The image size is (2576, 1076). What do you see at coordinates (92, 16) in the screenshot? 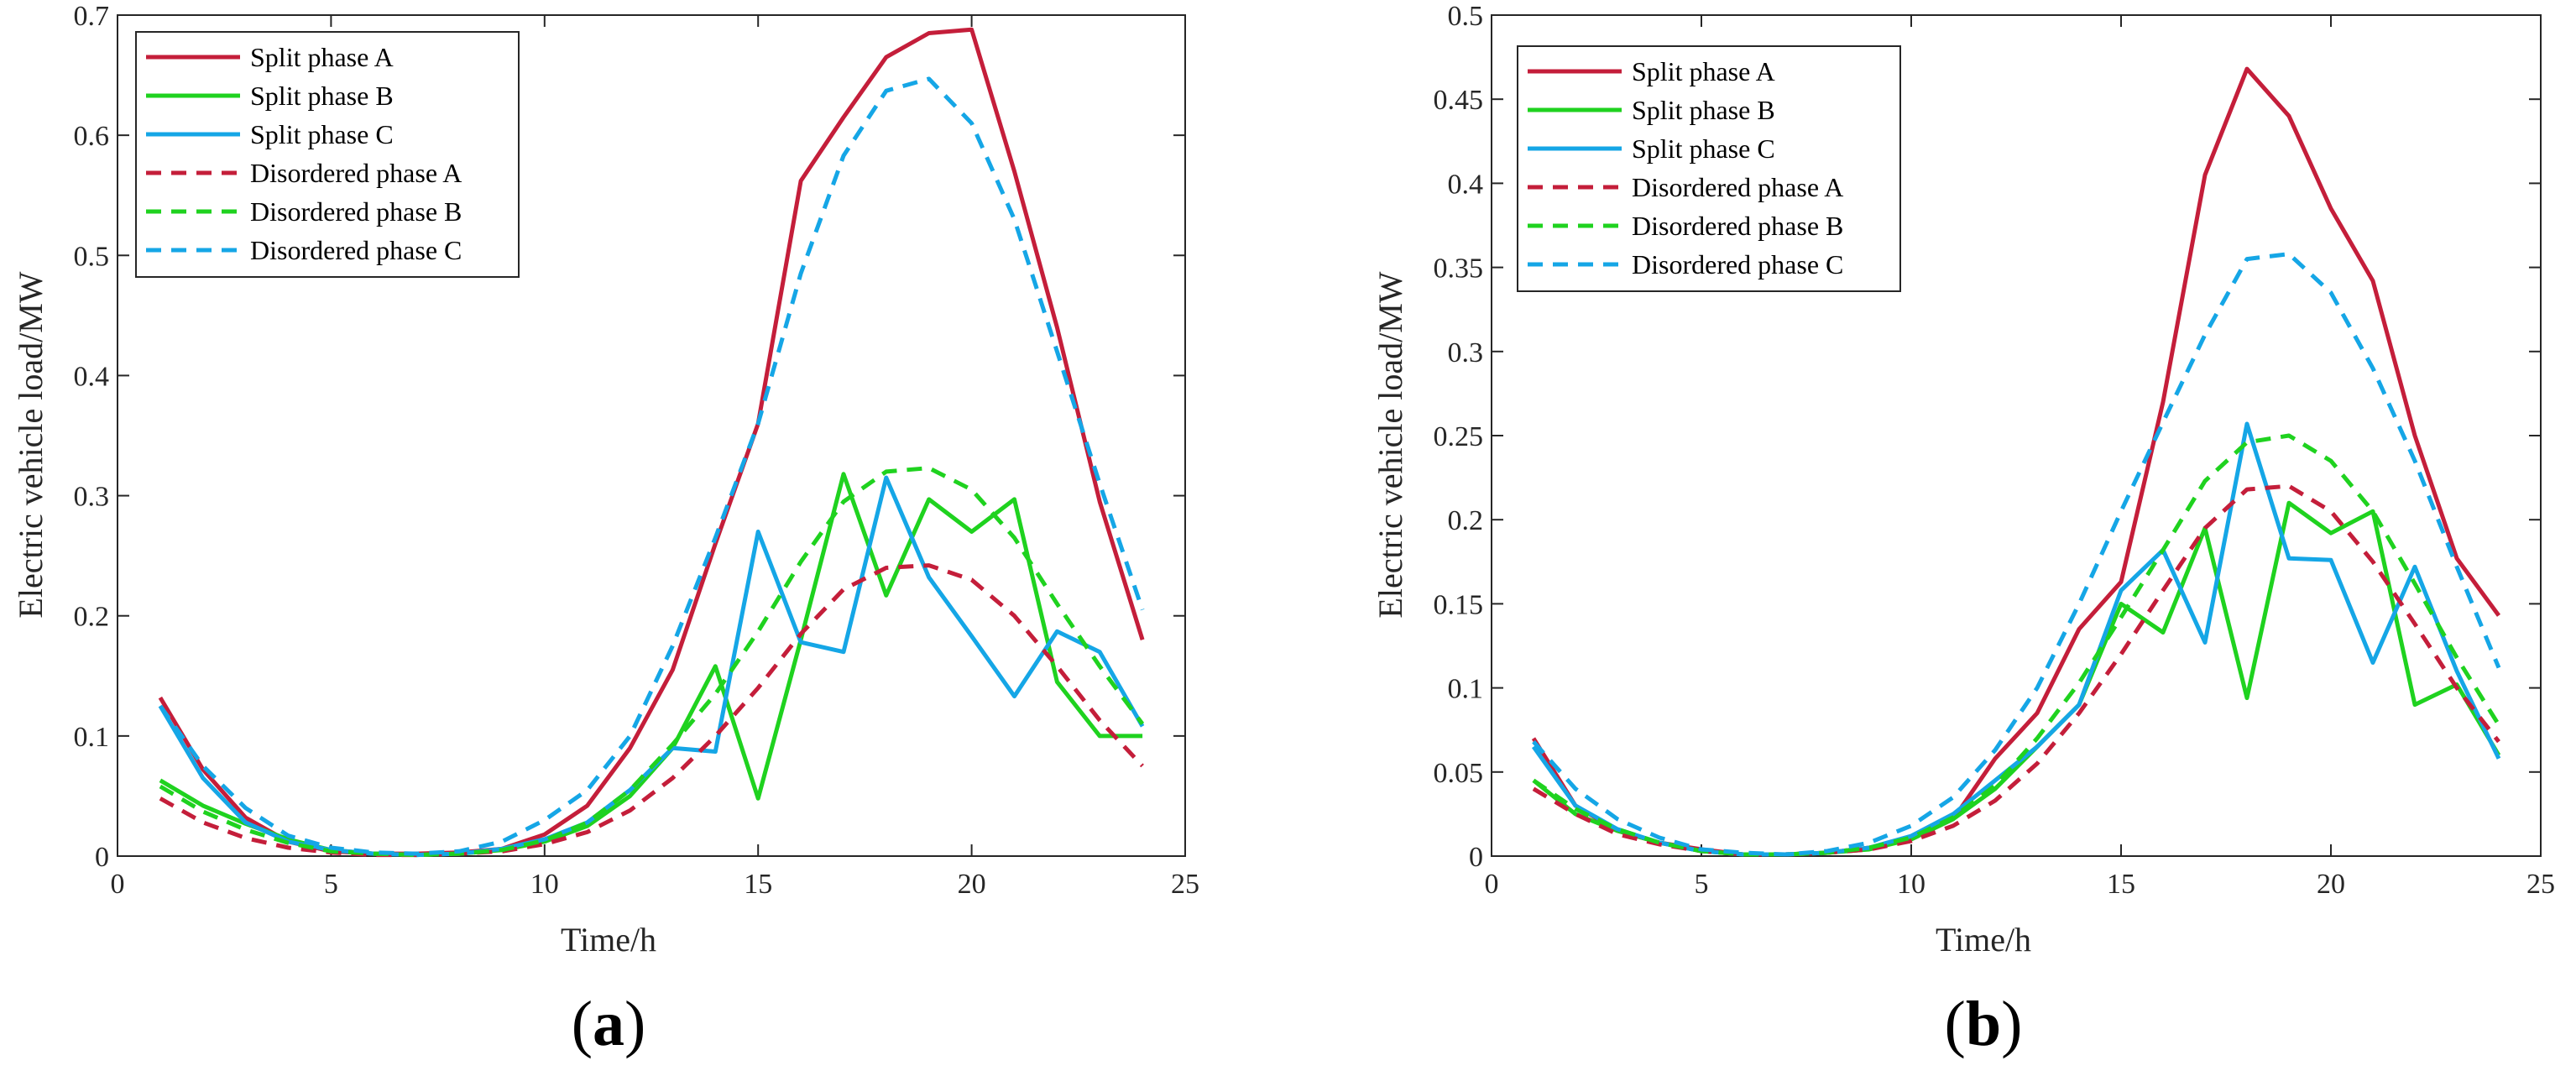
I see `y-tick-label: 0.7` at bounding box center [92, 16].